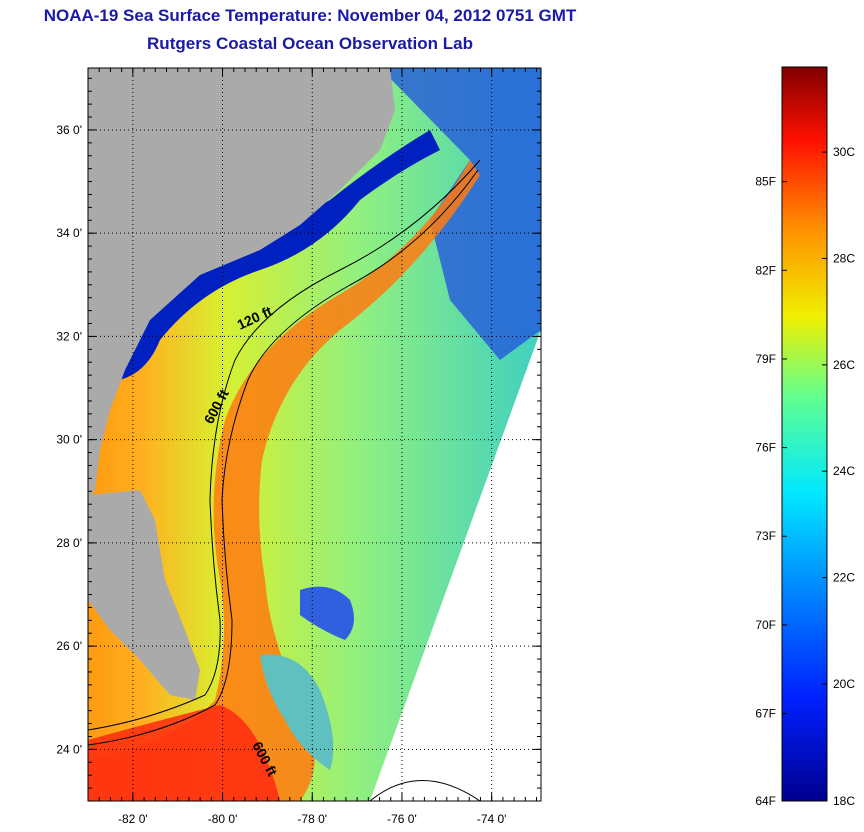 Image resolution: width=864 pixels, height=832 pixels. What do you see at coordinates (765, 714) in the screenshot?
I see `colorbar-f-label: 67F` at bounding box center [765, 714].